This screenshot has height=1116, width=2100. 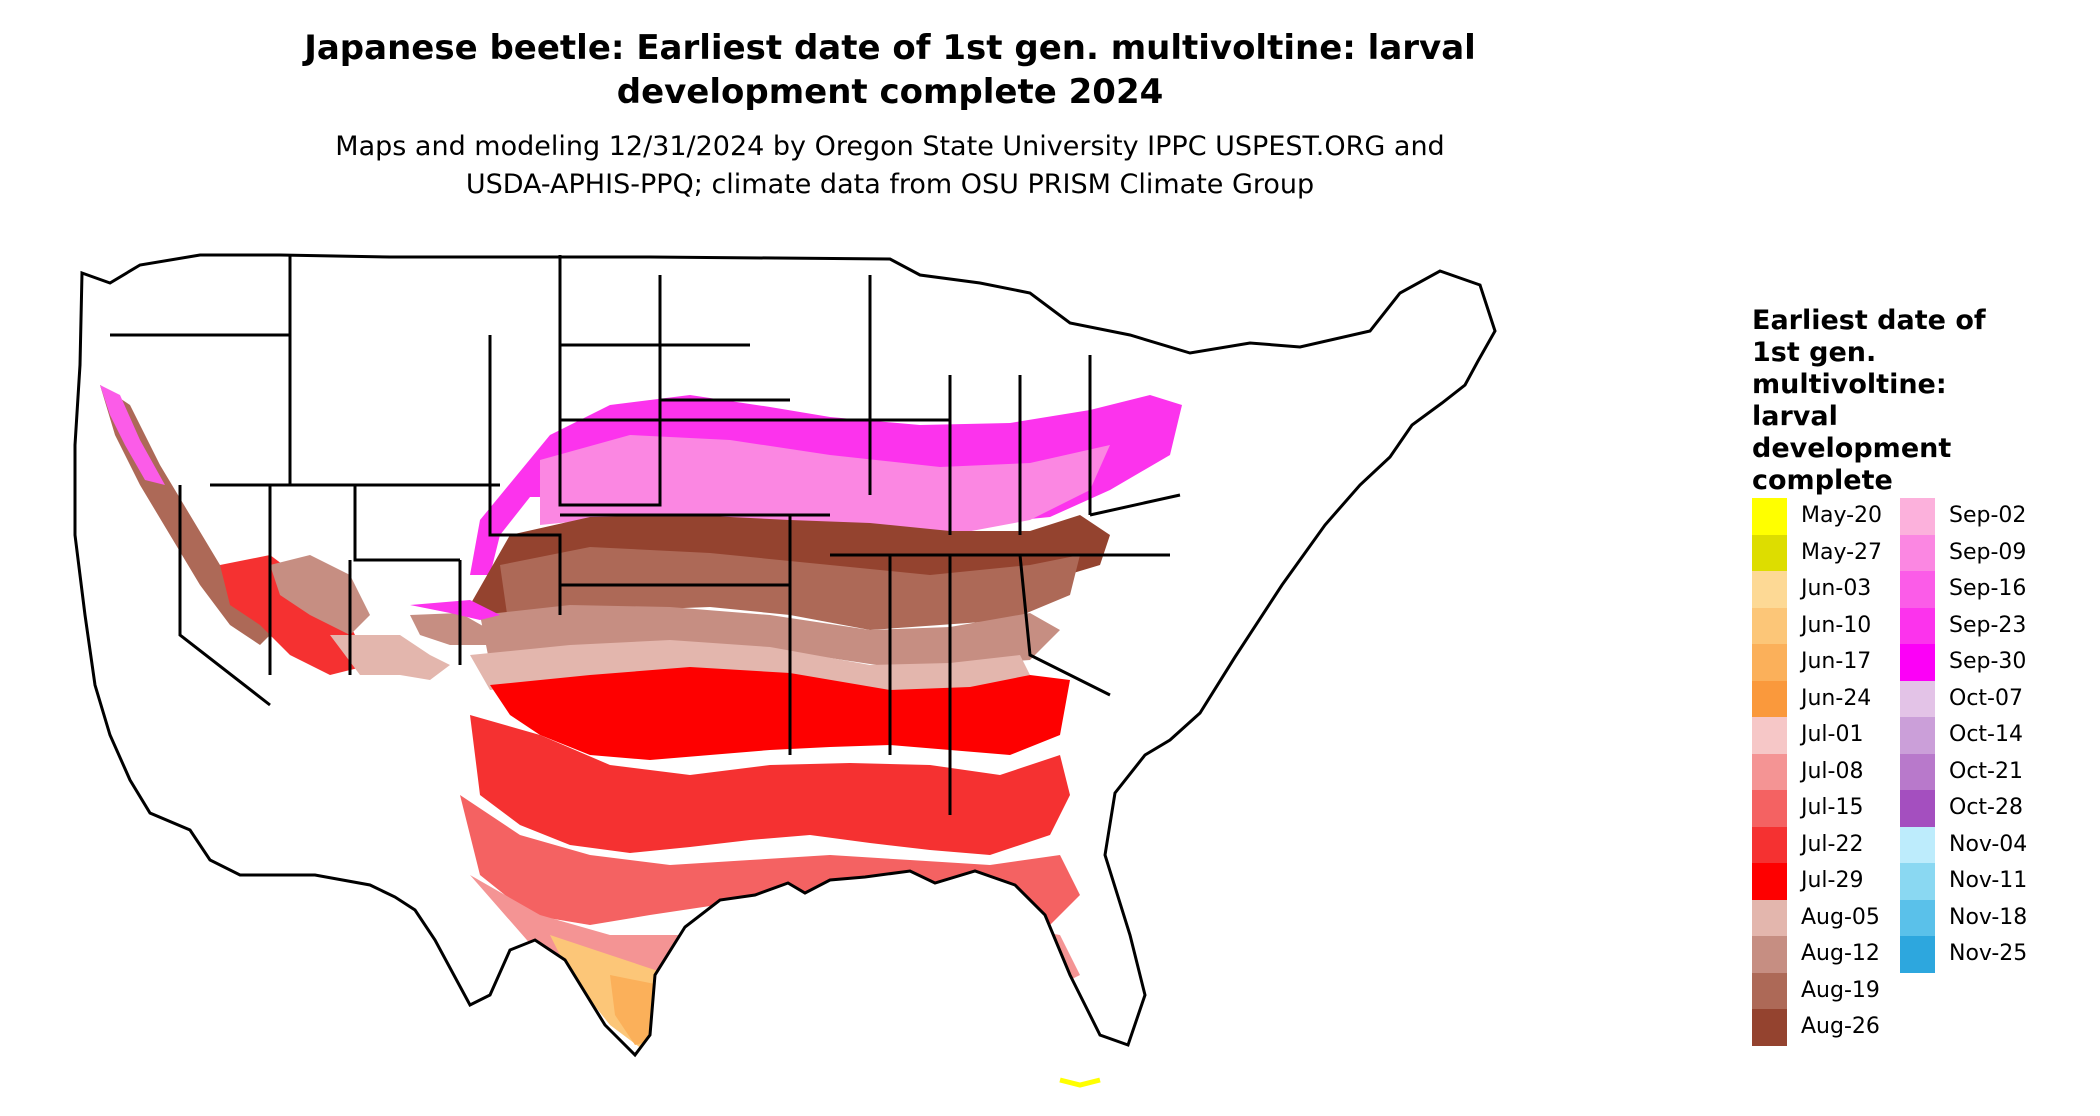 What do you see at coordinates (1837, 1027) in the screenshot?
I see `legend-item: Aug-26` at bounding box center [1837, 1027].